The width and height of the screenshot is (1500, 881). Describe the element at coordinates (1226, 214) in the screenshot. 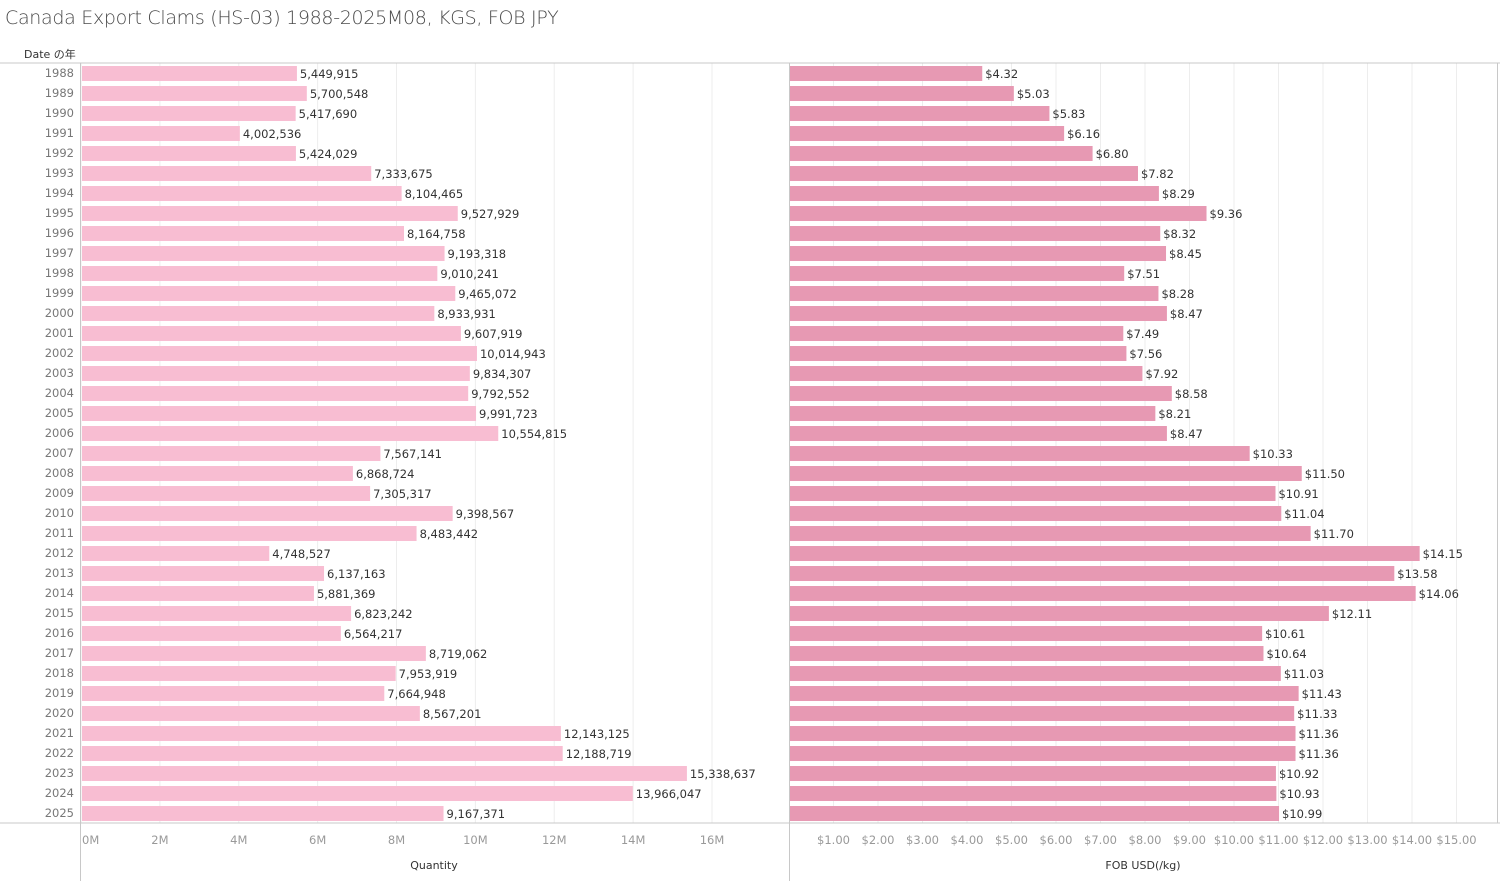

I see `fob-data-label: $9.36` at that location.